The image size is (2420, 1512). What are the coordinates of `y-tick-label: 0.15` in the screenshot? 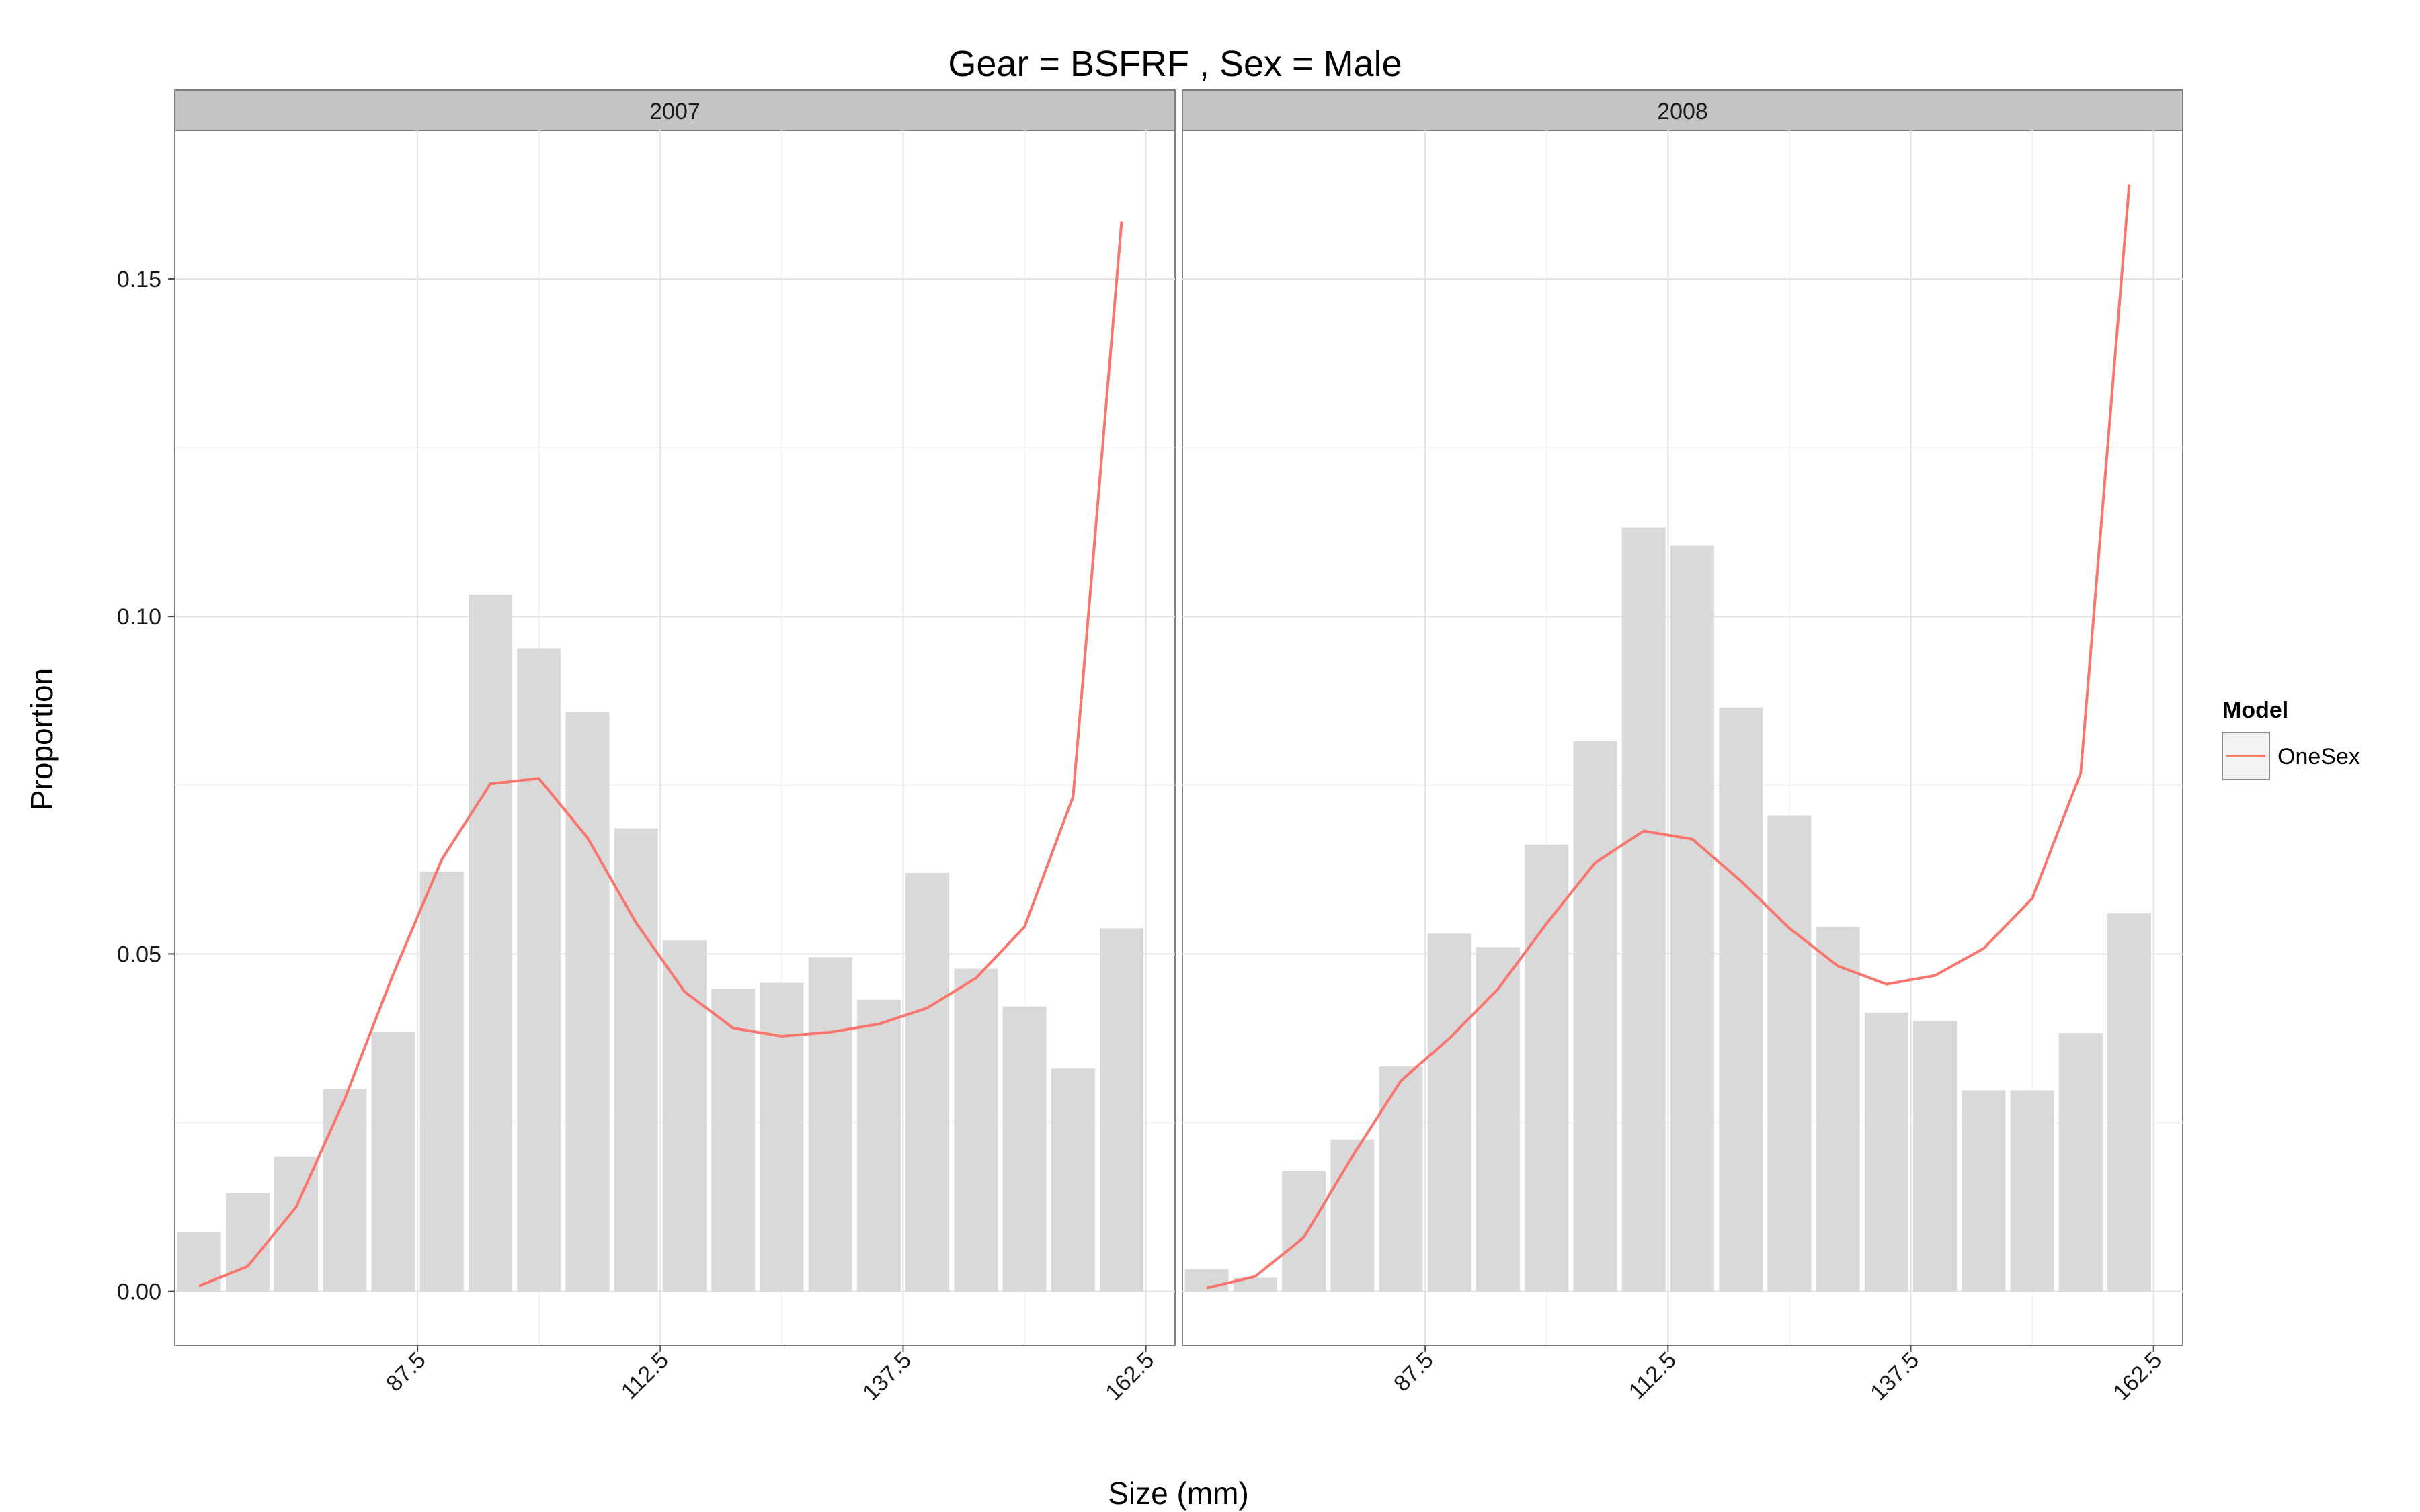 It's located at (139, 279).